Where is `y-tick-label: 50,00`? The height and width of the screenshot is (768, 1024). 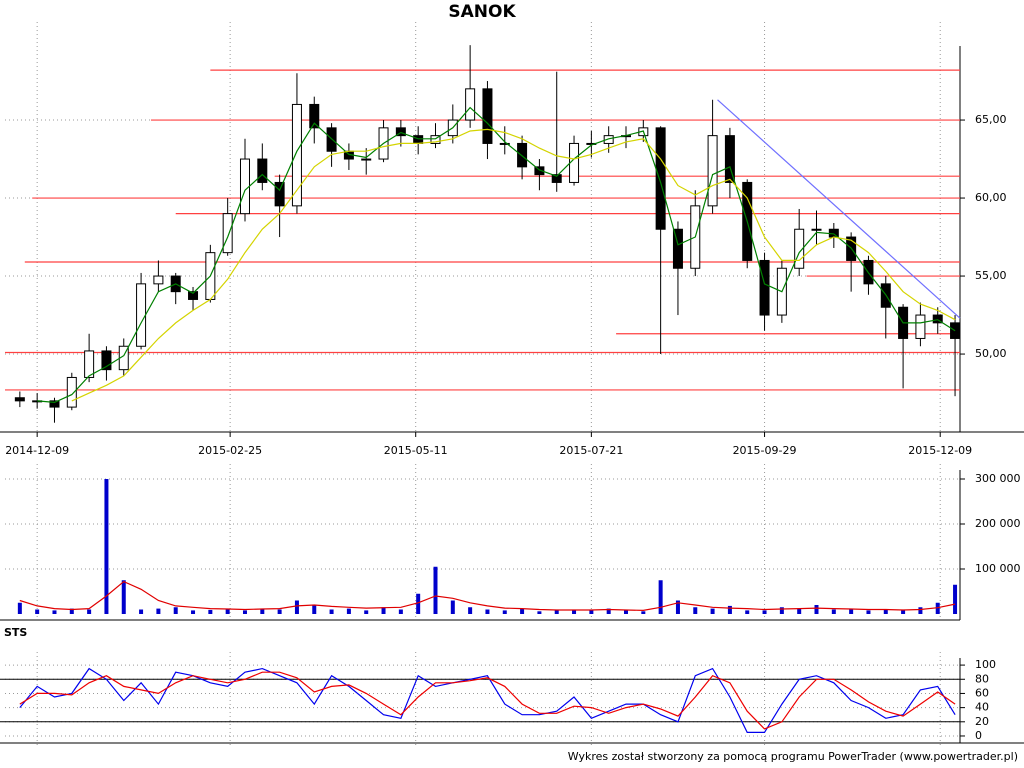 y-tick-label: 50,00 is located at coordinates (991, 353).